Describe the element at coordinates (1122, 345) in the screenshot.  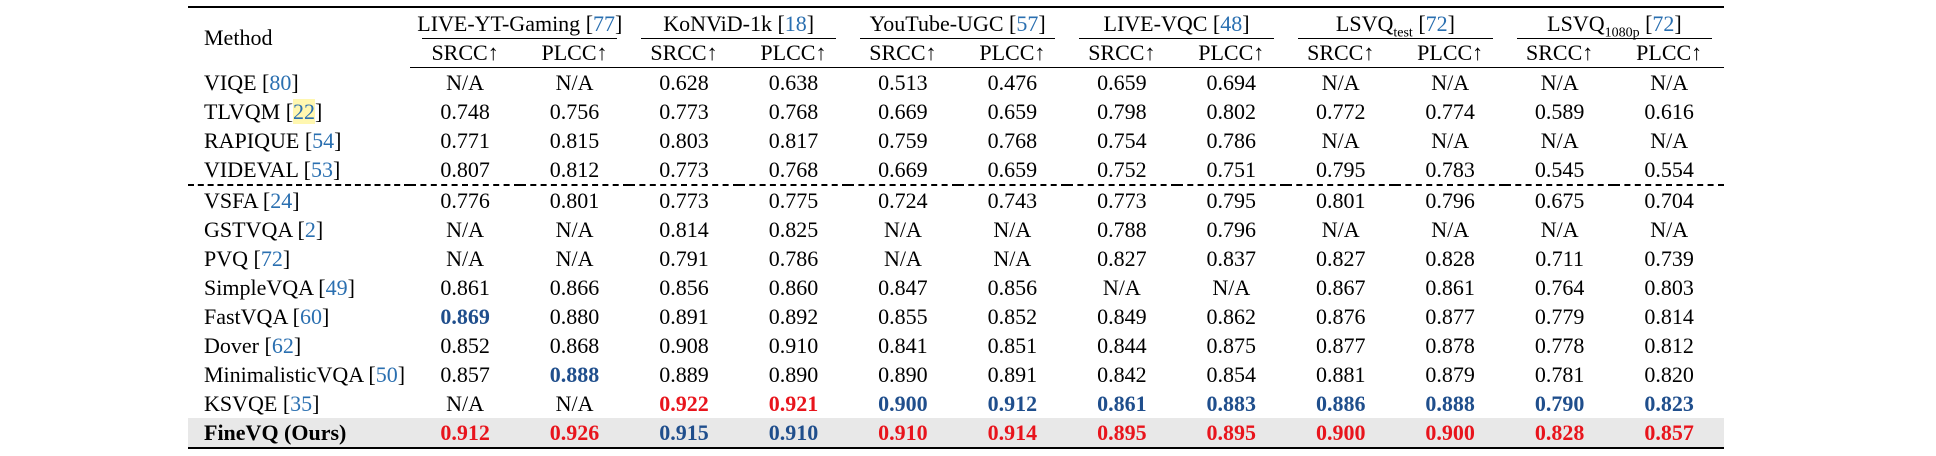
I see `value-cell: 0.844` at that location.